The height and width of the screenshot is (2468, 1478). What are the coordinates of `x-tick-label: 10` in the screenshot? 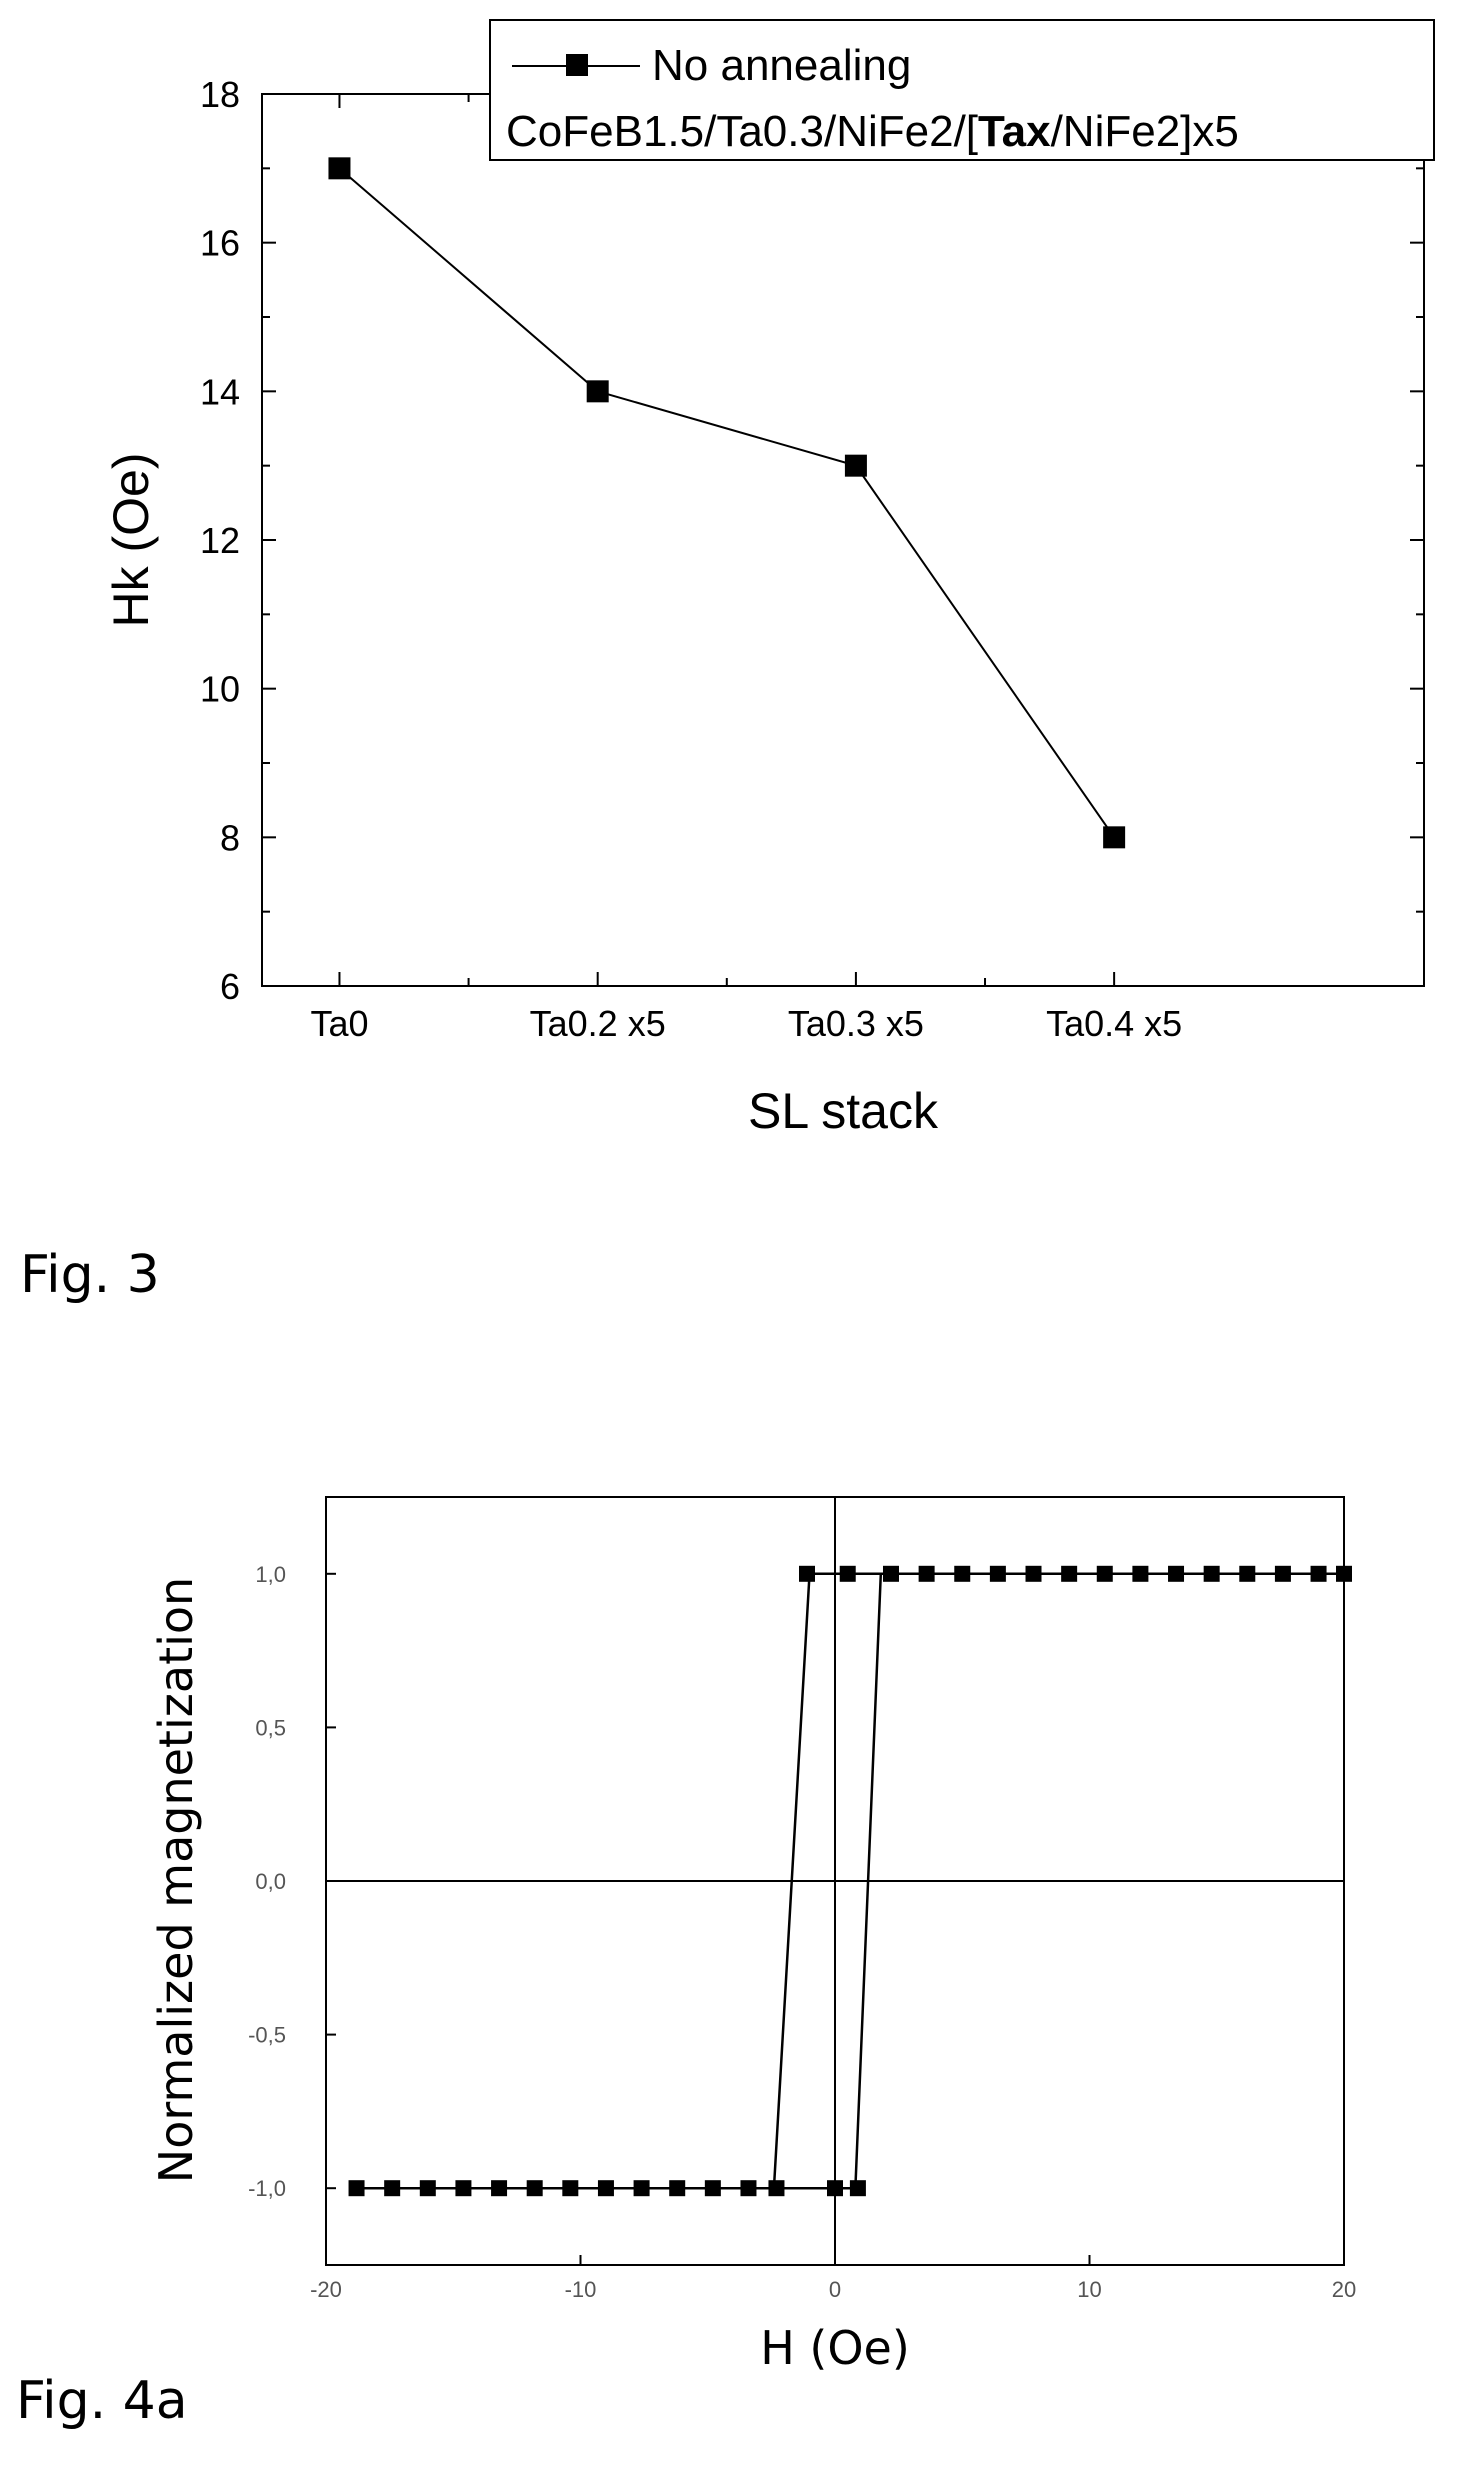 It's located at (1089, 2289).